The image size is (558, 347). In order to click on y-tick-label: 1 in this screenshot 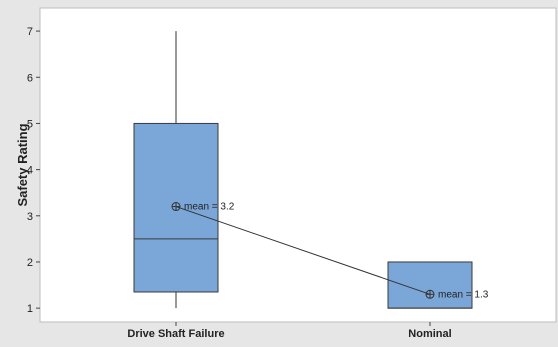, I will do `click(30, 309)`.